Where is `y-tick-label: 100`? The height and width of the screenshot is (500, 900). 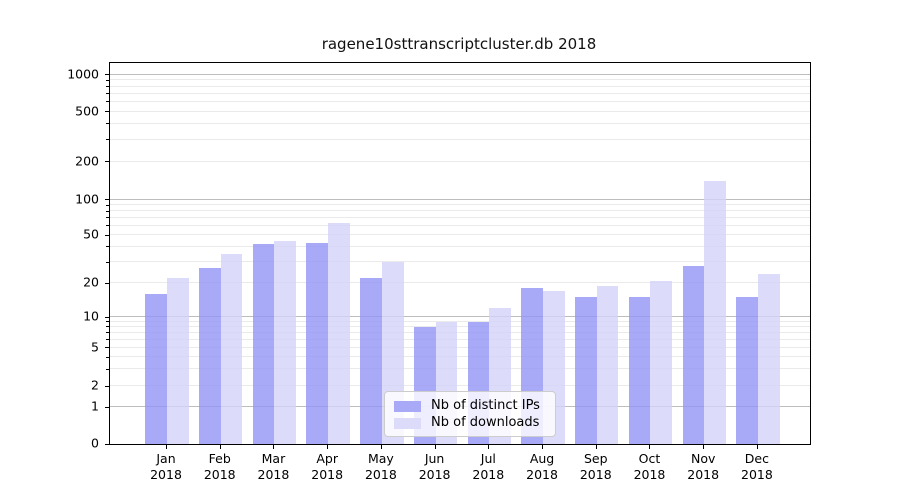
y-tick-label: 100 is located at coordinates (87, 199).